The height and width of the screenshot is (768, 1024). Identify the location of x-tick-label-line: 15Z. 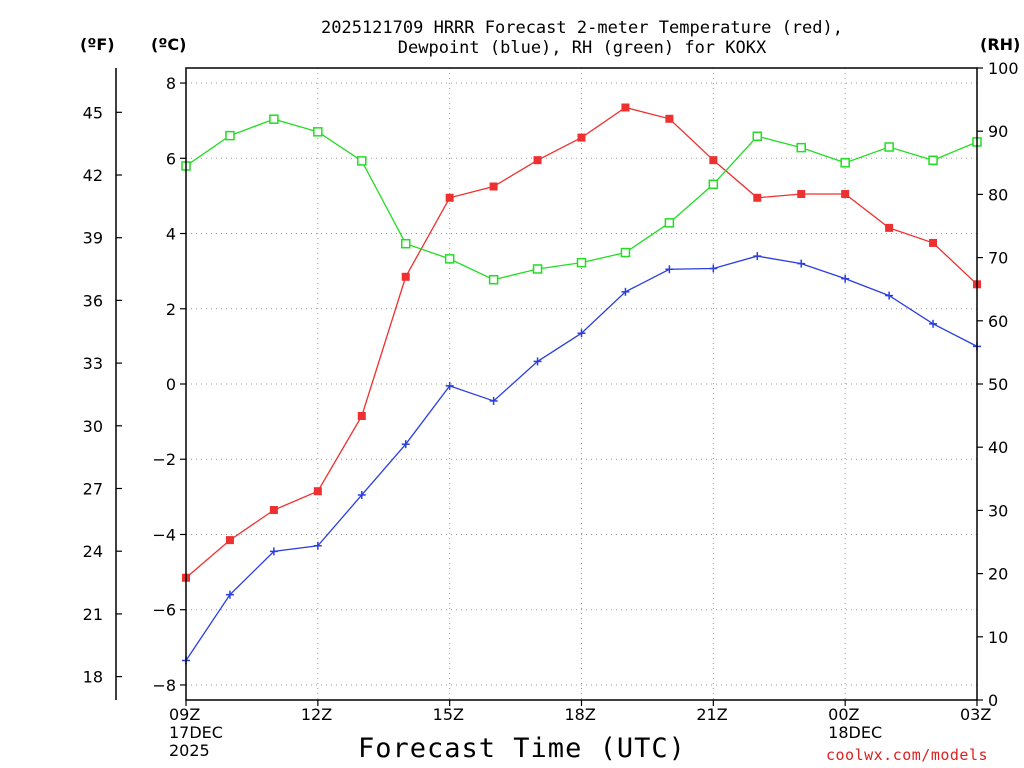
(448, 714).